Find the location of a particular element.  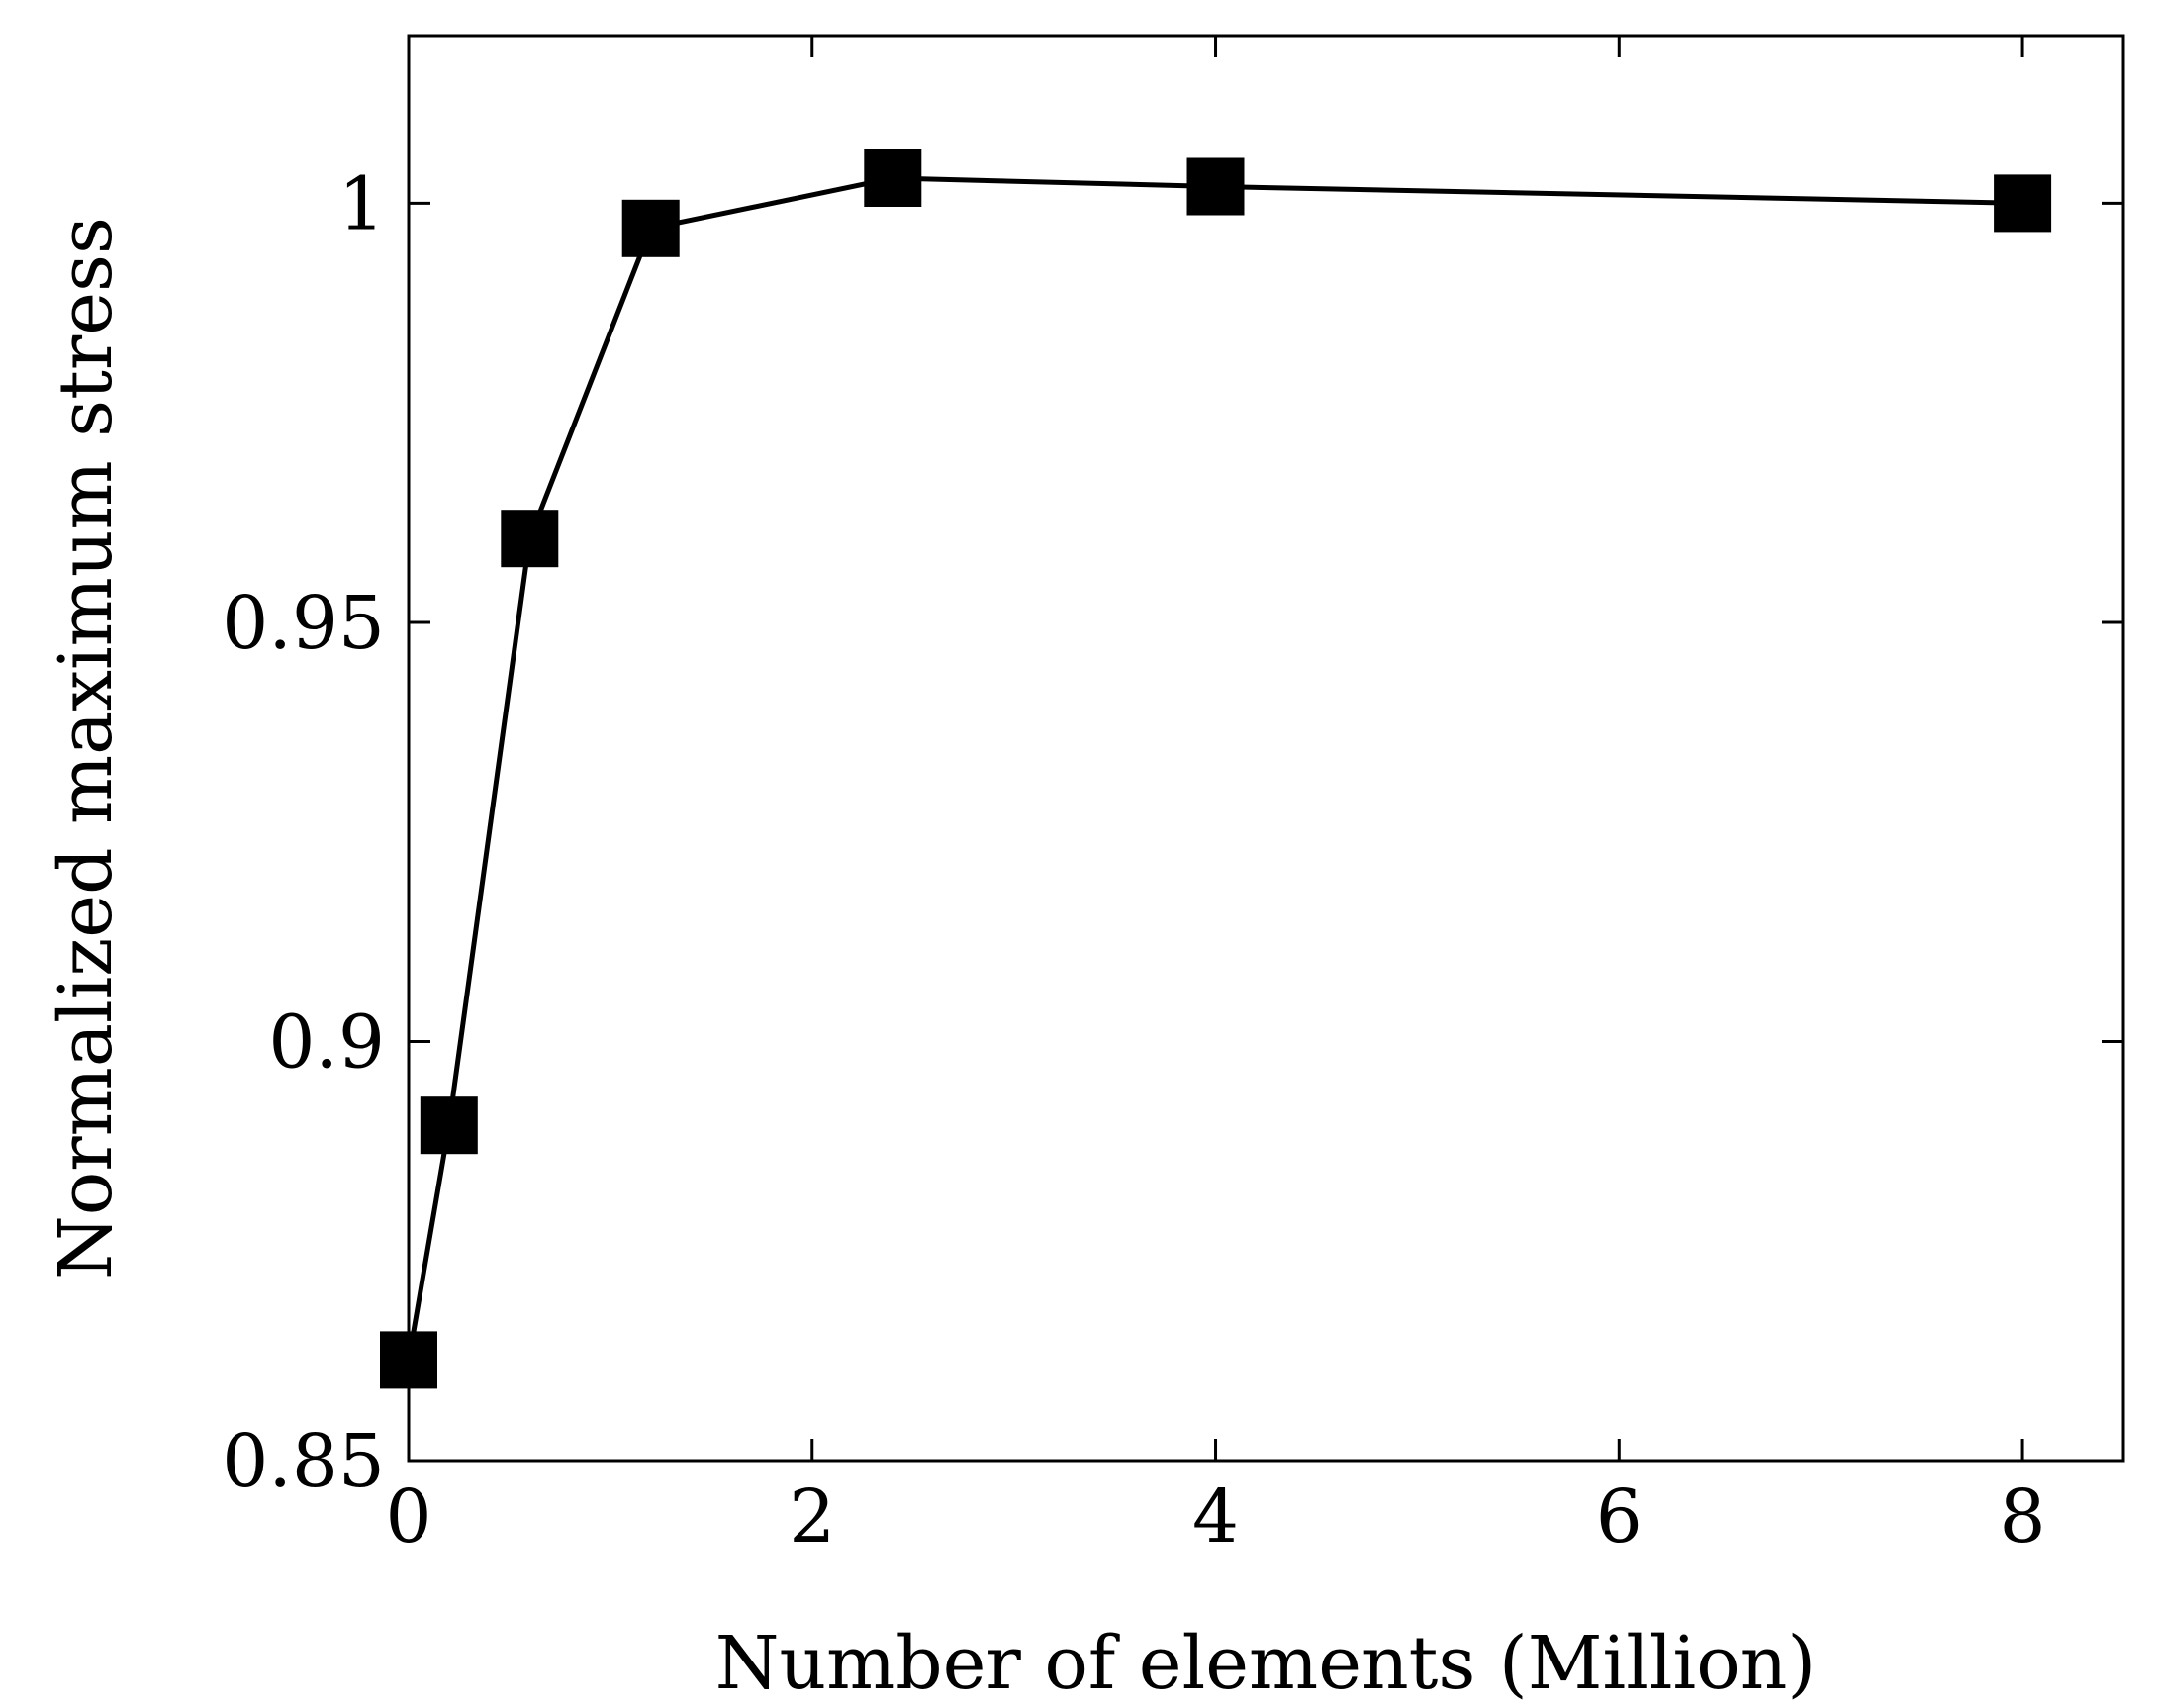

y-tick-label: 1 is located at coordinates (361, 203).